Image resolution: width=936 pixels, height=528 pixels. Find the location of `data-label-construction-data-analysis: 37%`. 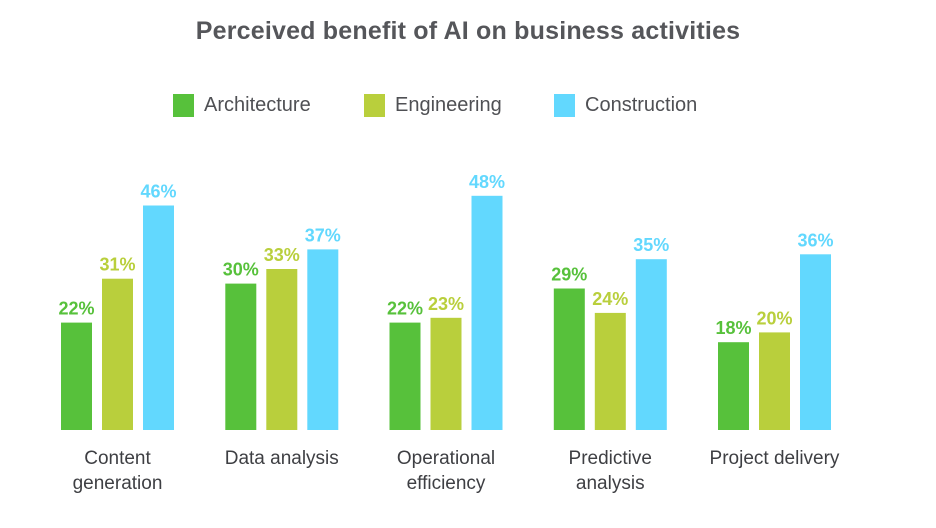

data-label-construction-data-analysis: 37% is located at coordinates (323, 235).